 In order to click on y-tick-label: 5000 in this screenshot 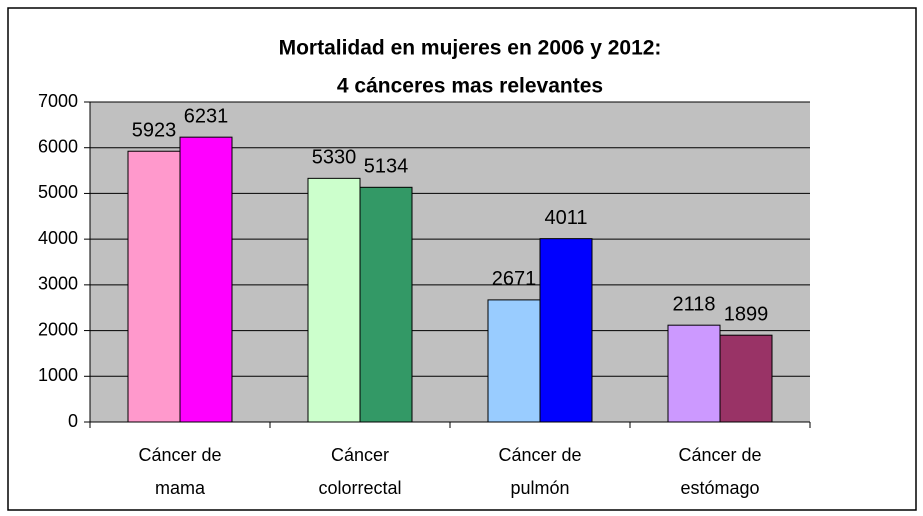, I will do `click(58, 192)`.